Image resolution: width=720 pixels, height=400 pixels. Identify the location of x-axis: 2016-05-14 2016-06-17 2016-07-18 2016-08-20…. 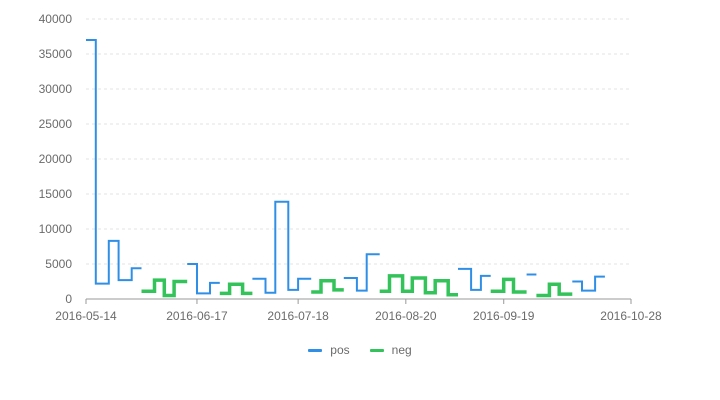
(358, 310).